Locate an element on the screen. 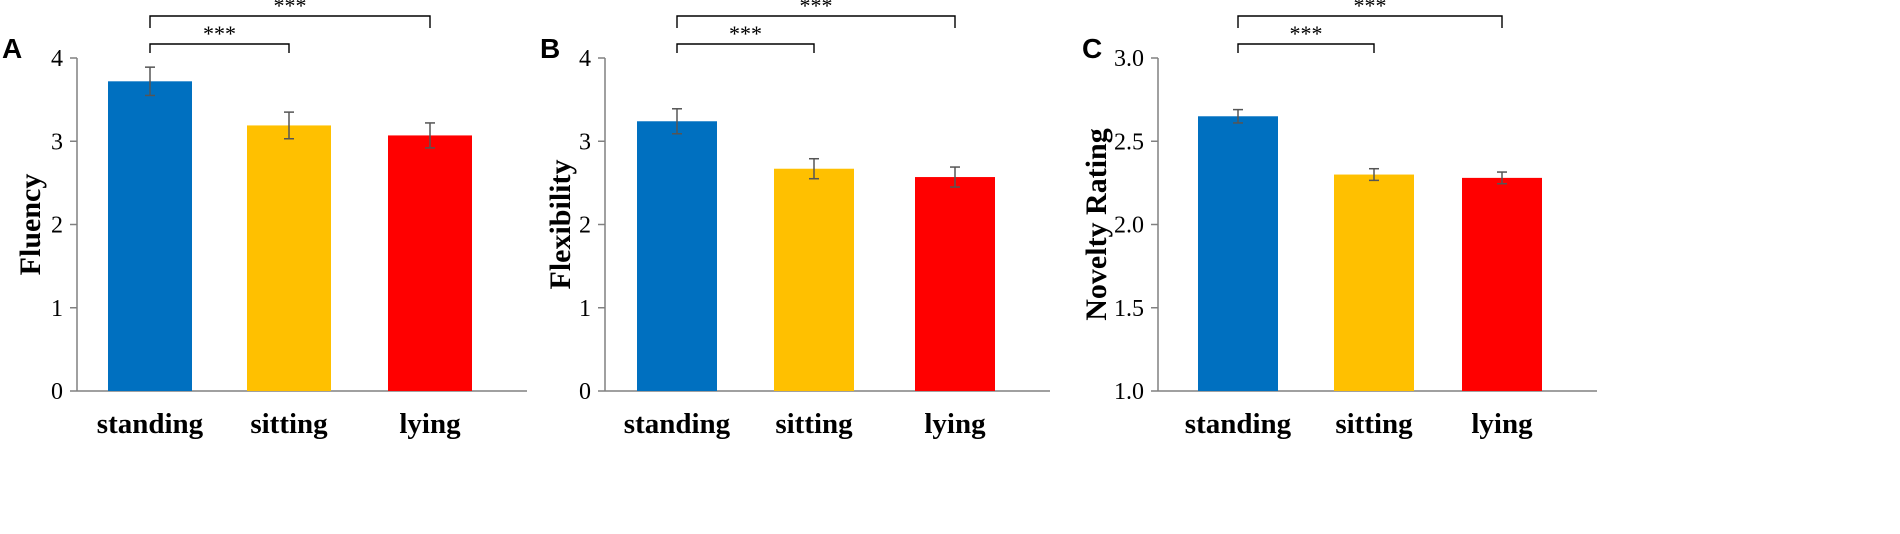 The image size is (1900, 534). panel-letter: A is located at coordinates (12, 48).